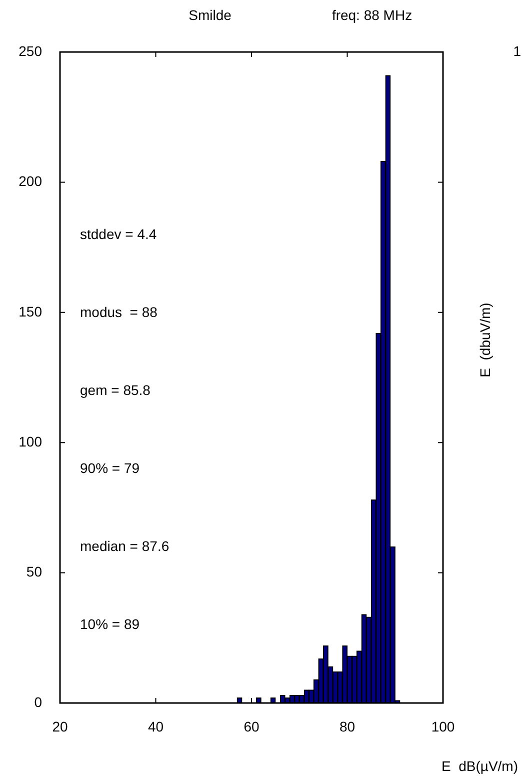 This screenshot has width=522, height=783. I want to click on x-axis-title: E dB(µV/m), so click(479, 766).